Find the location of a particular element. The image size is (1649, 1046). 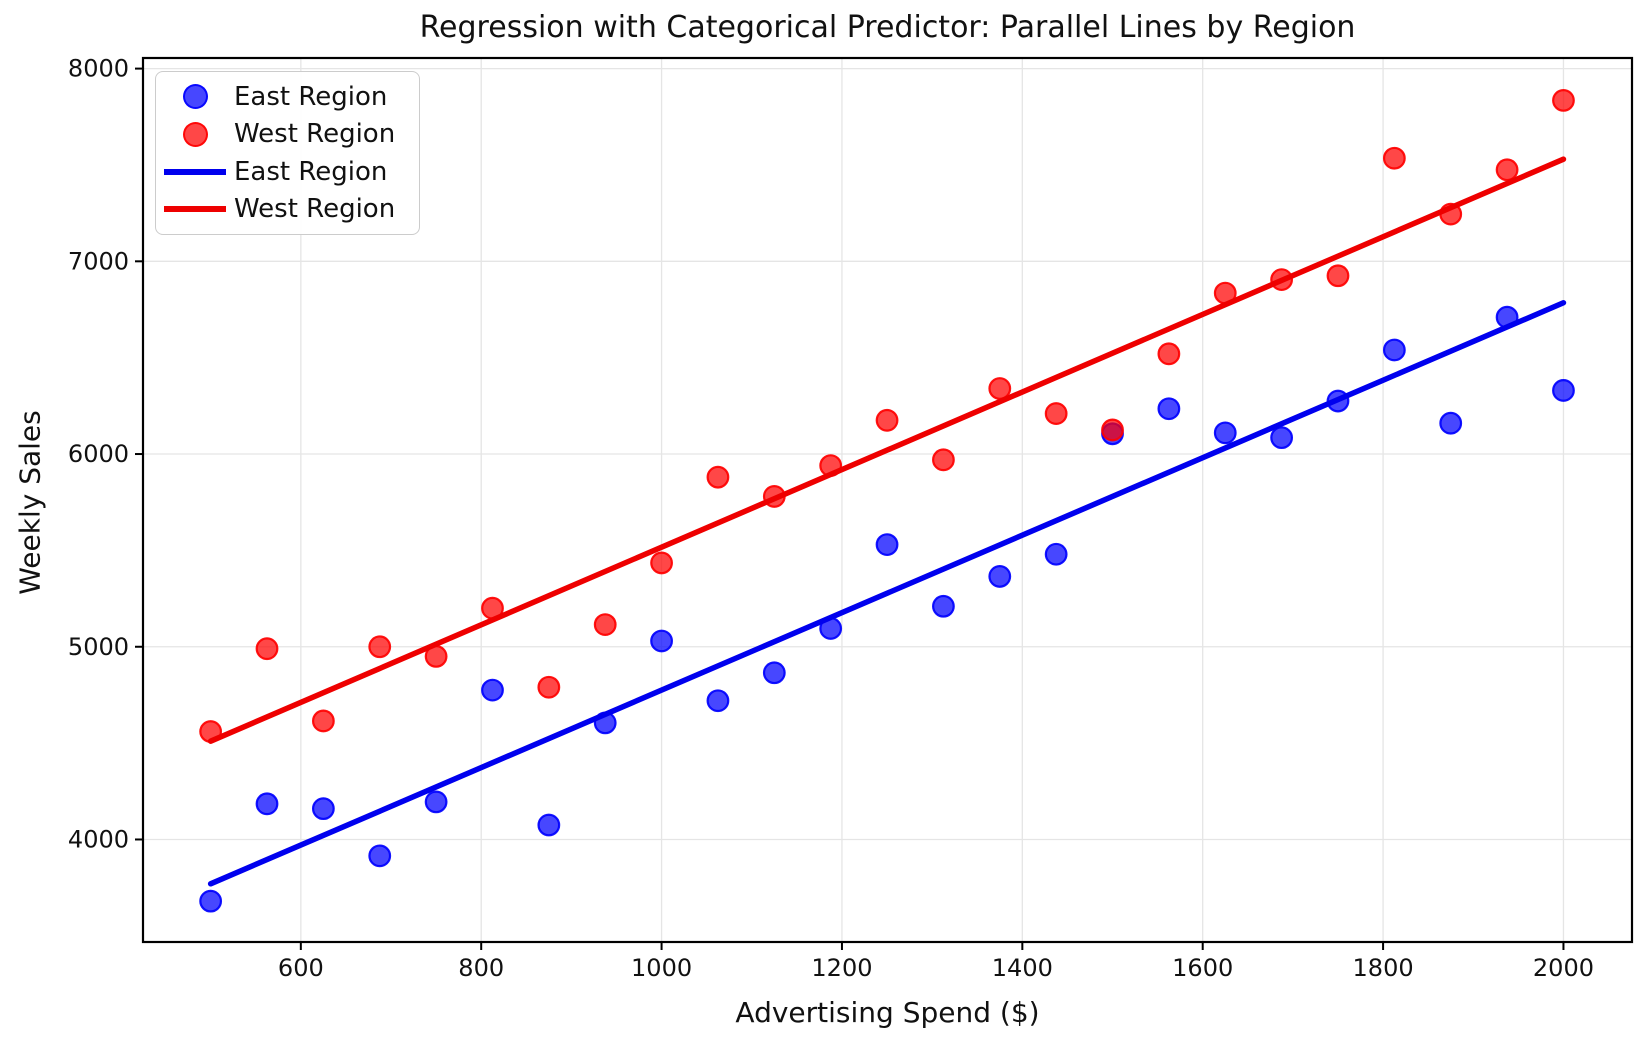

west-region-marker-swatch-icon is located at coordinates (195, 134).